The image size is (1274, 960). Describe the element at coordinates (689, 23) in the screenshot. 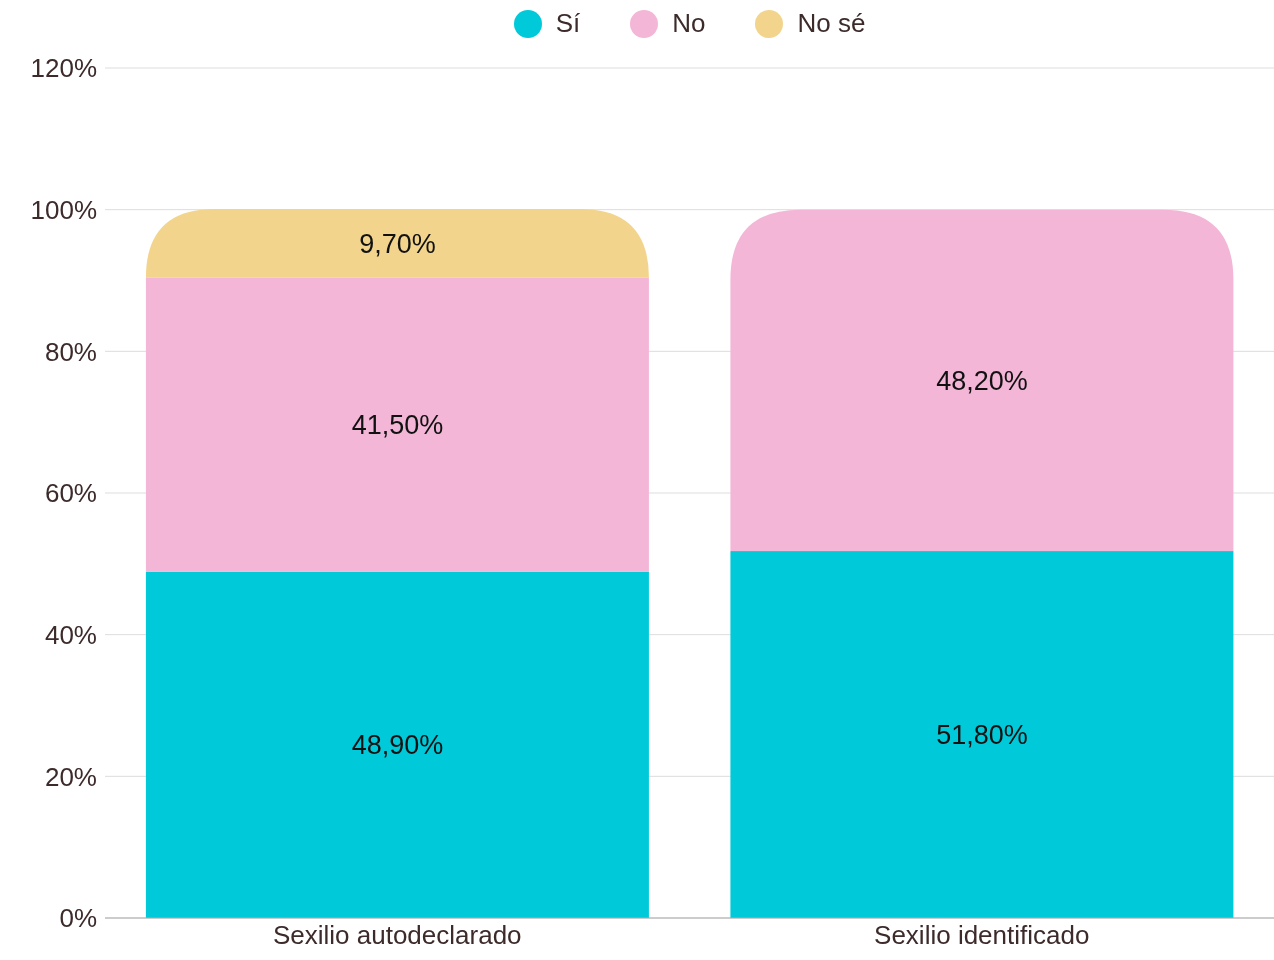

I see `legend-label: No` at that location.